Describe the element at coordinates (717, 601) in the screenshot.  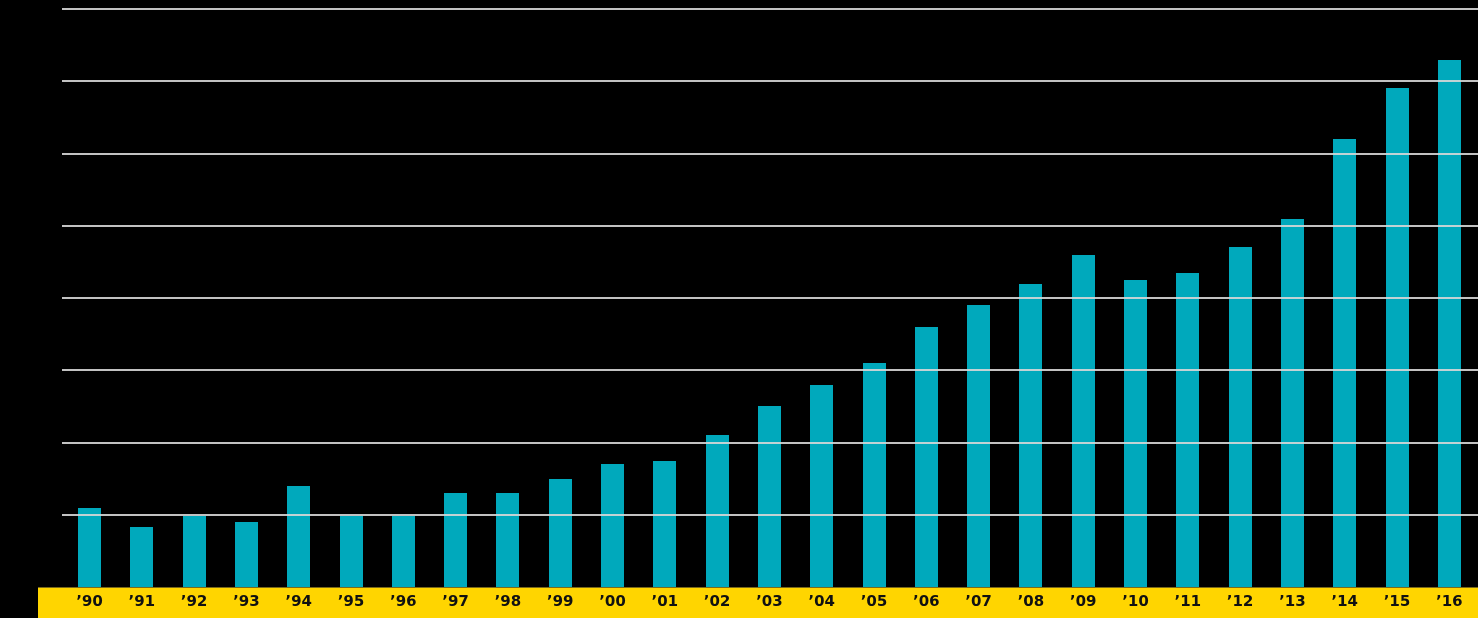
I see `x-tick-label: ’02` at that location.